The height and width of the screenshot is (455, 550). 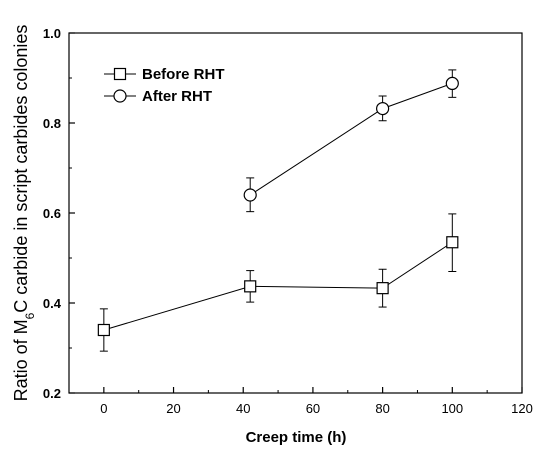 I want to click on y-tick-label: 0.8, so click(x=52, y=123).